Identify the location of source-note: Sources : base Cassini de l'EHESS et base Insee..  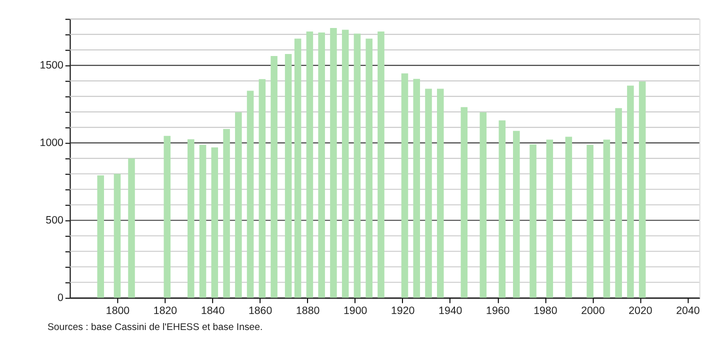
(155, 327).